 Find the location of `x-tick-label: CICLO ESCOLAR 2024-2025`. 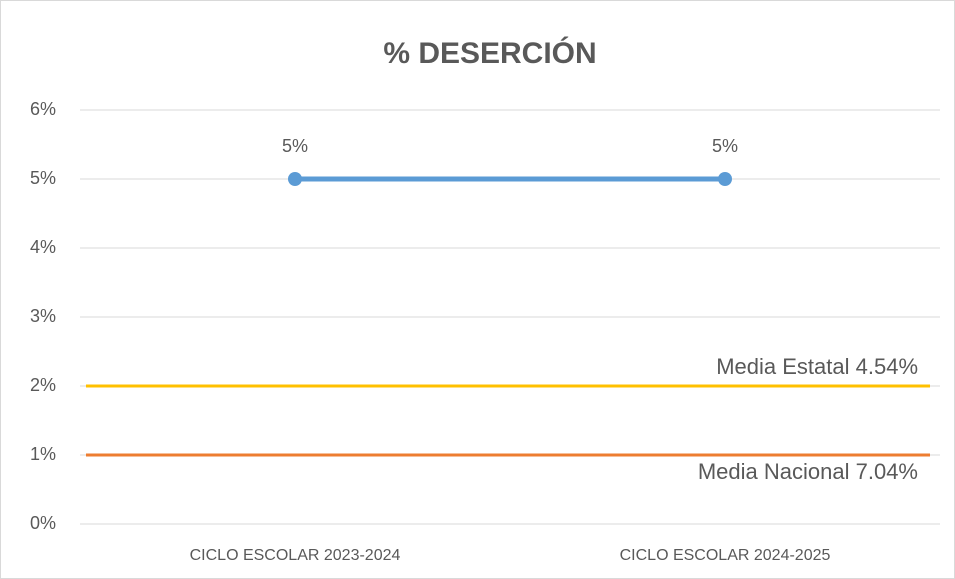

x-tick-label: CICLO ESCOLAR 2024-2025 is located at coordinates (725, 555).